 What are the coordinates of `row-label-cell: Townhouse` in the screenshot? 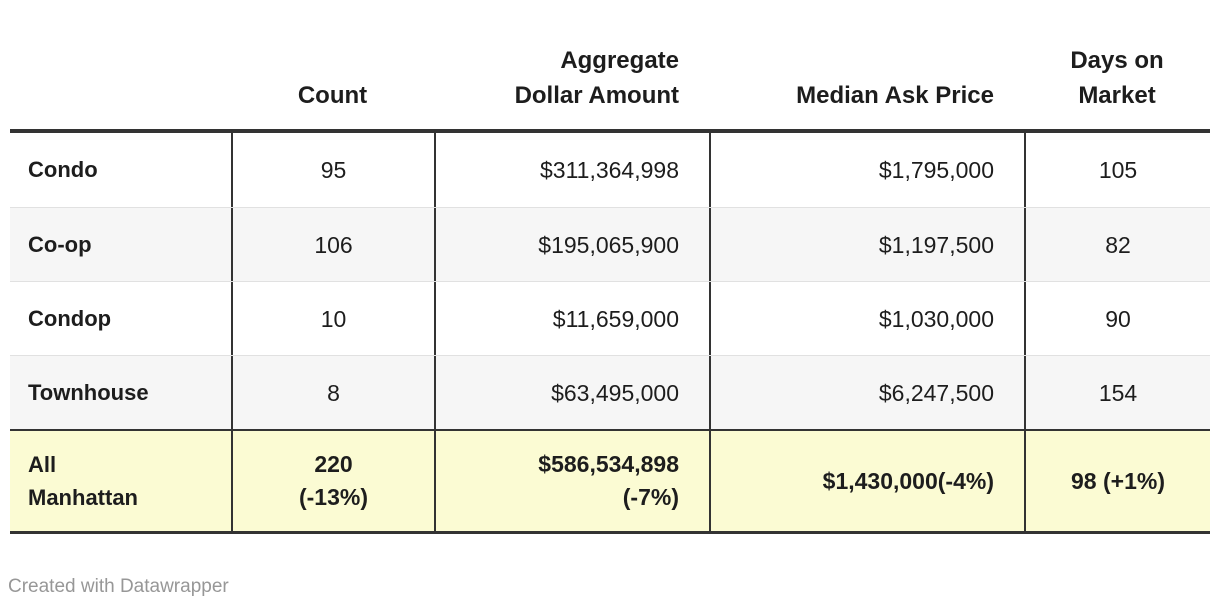 It's located at (120, 392).